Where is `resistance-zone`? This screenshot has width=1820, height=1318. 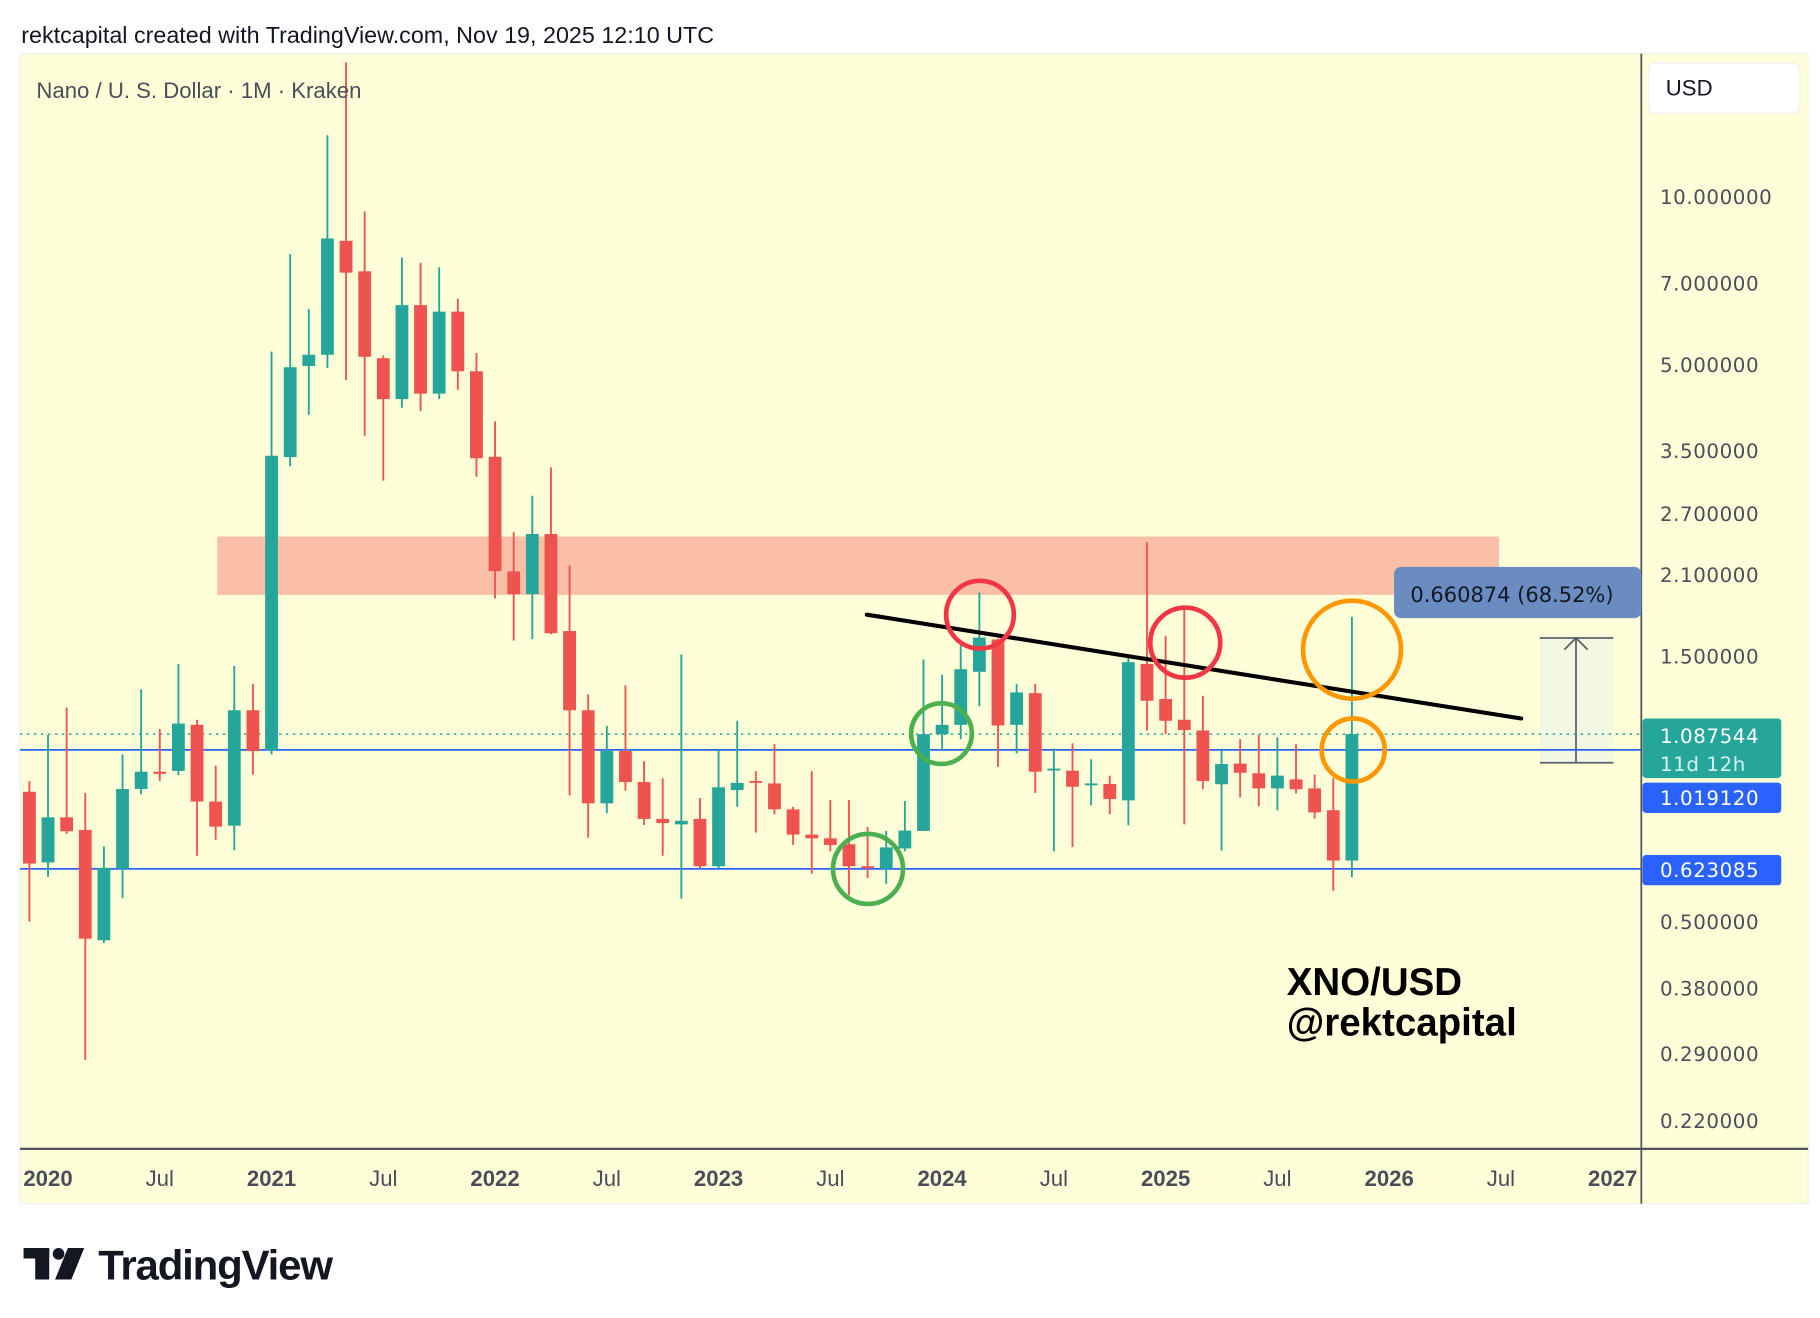
resistance-zone is located at coordinates (858, 565).